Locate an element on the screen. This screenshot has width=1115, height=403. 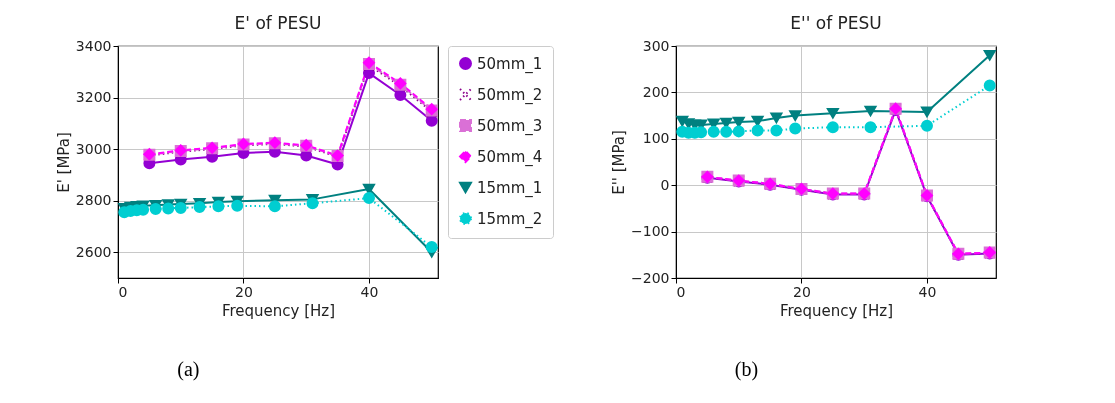
y-tick-label: 2600 is located at coordinates (93, 251).